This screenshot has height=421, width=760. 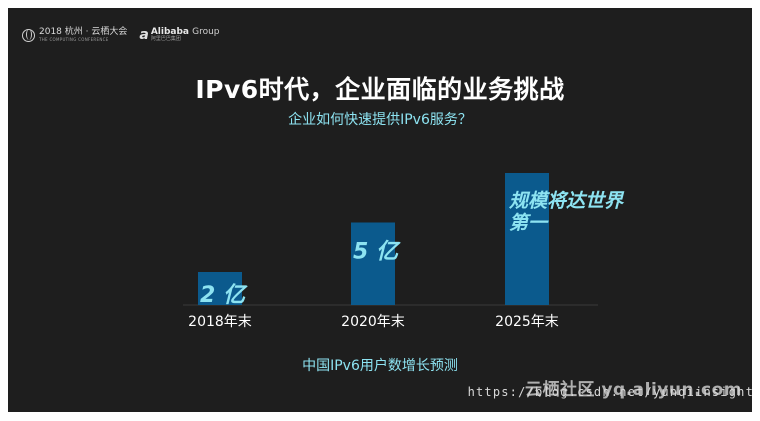 What do you see at coordinates (380, 89) in the screenshot?
I see `slide-title: IPv6时代，企业面临的业务挑战` at bounding box center [380, 89].